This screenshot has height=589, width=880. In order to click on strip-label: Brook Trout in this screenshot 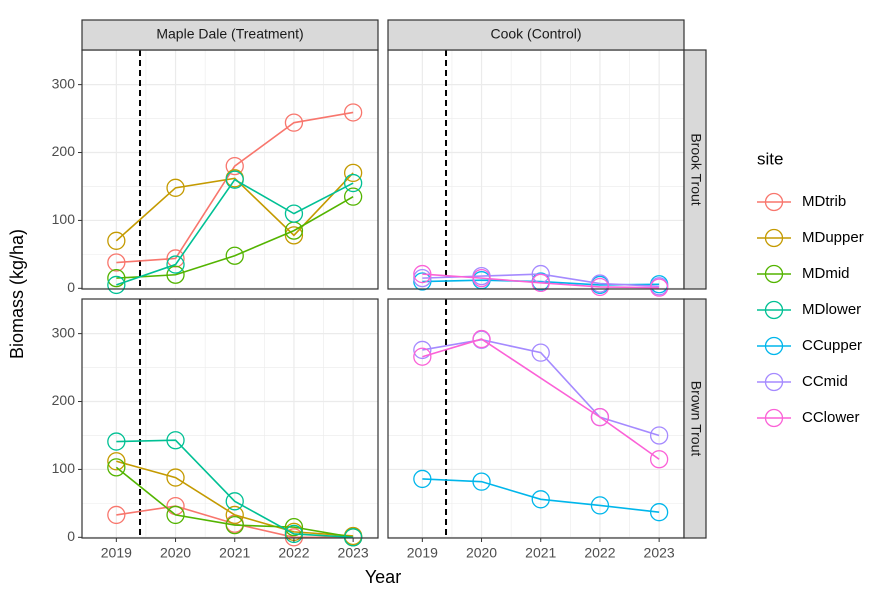, I will do `click(696, 169)`.